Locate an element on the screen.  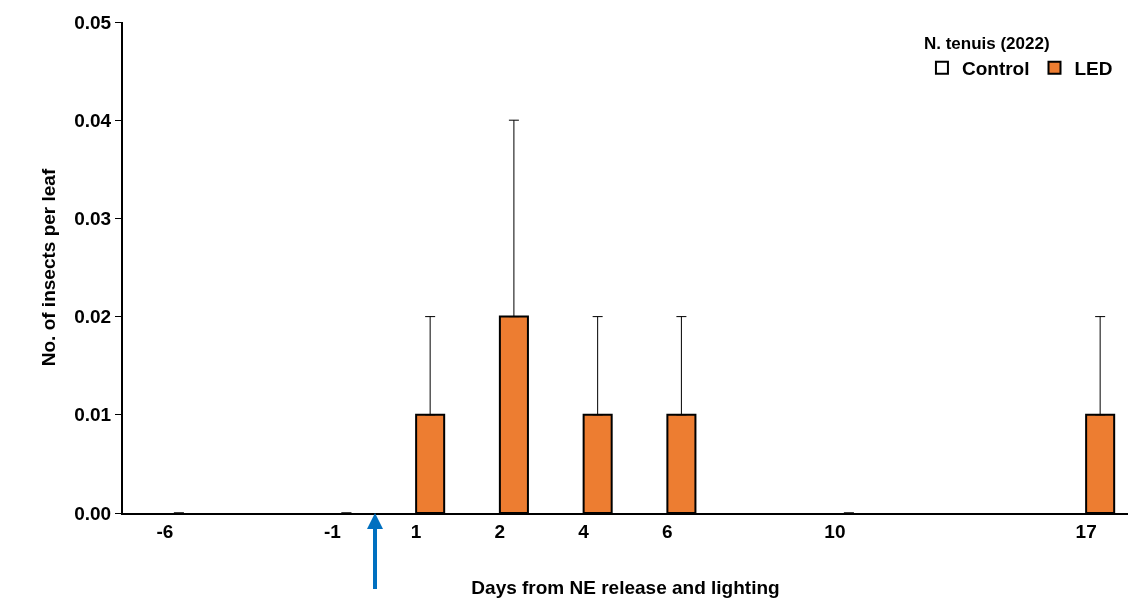
x-tick-label: 4 is located at coordinates (584, 531).